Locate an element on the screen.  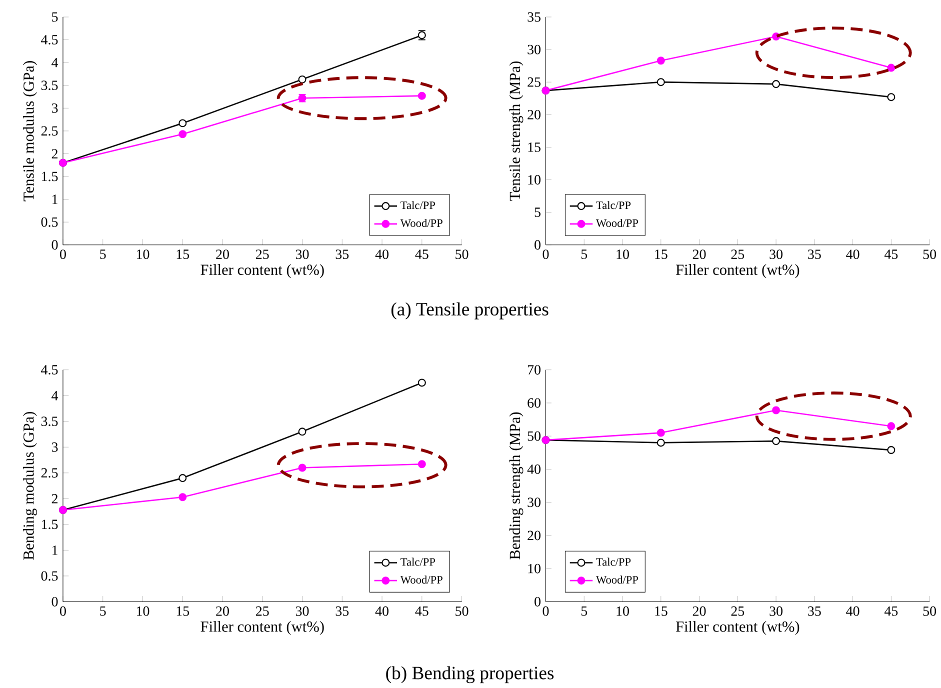
y-axis-title: Bending strength (MPa) is located at coordinates (516, 486).